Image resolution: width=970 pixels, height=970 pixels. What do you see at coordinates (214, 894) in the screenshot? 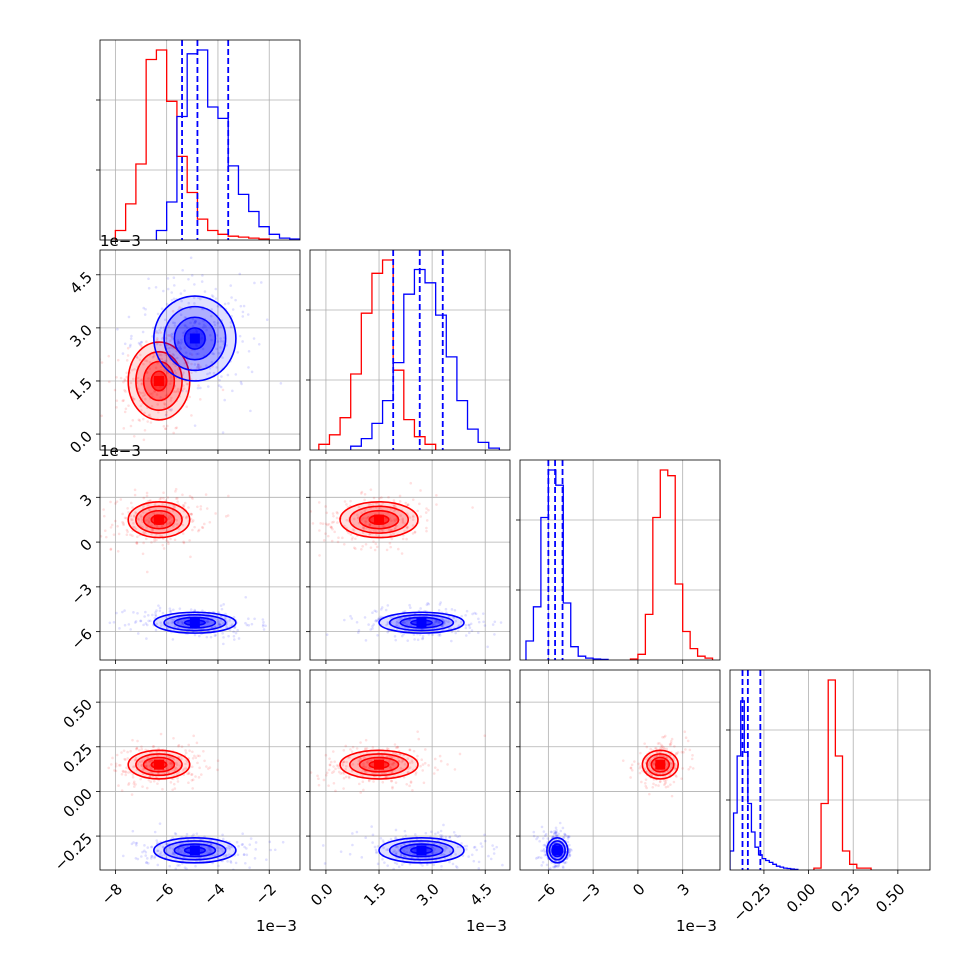
I see `panel-r3-c0-xtick-label-2: −4` at bounding box center [214, 894].